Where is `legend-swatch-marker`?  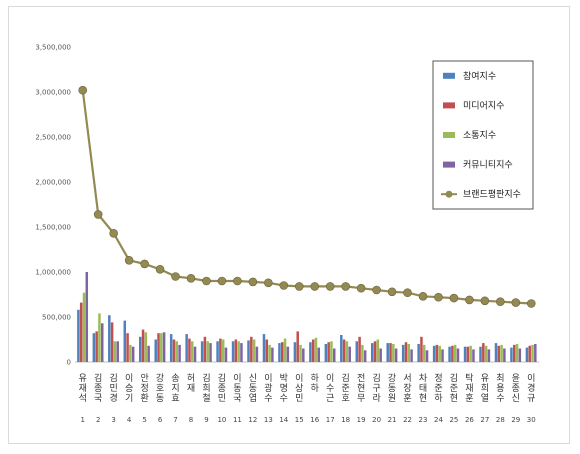 legend-swatch-marker is located at coordinates (449, 194).